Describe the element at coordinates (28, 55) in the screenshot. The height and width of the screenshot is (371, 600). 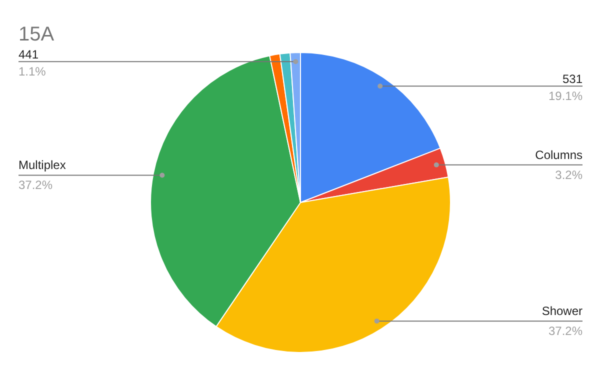
I see `slice-label: 441` at that location.